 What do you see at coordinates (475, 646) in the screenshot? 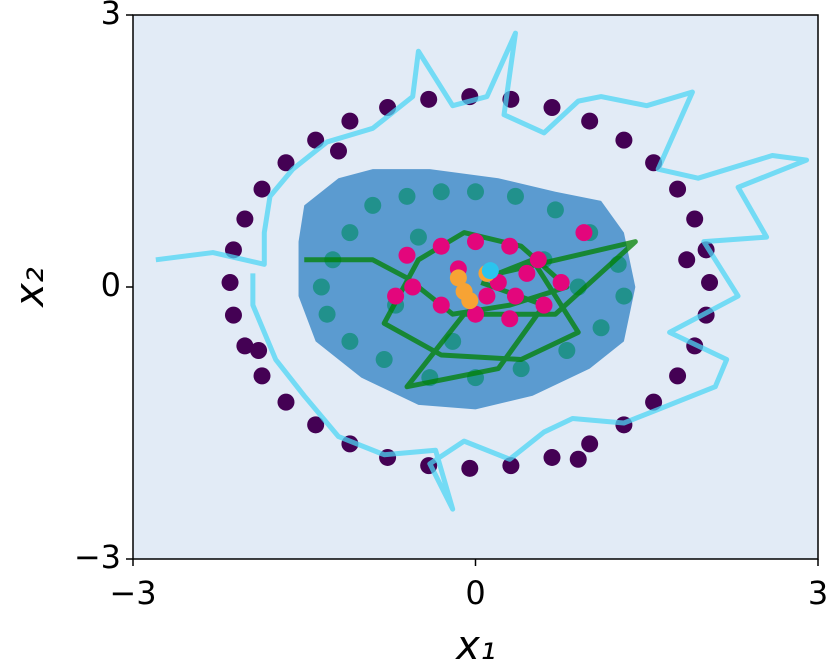
I see `x-axis-label: x₁` at bounding box center [475, 646].